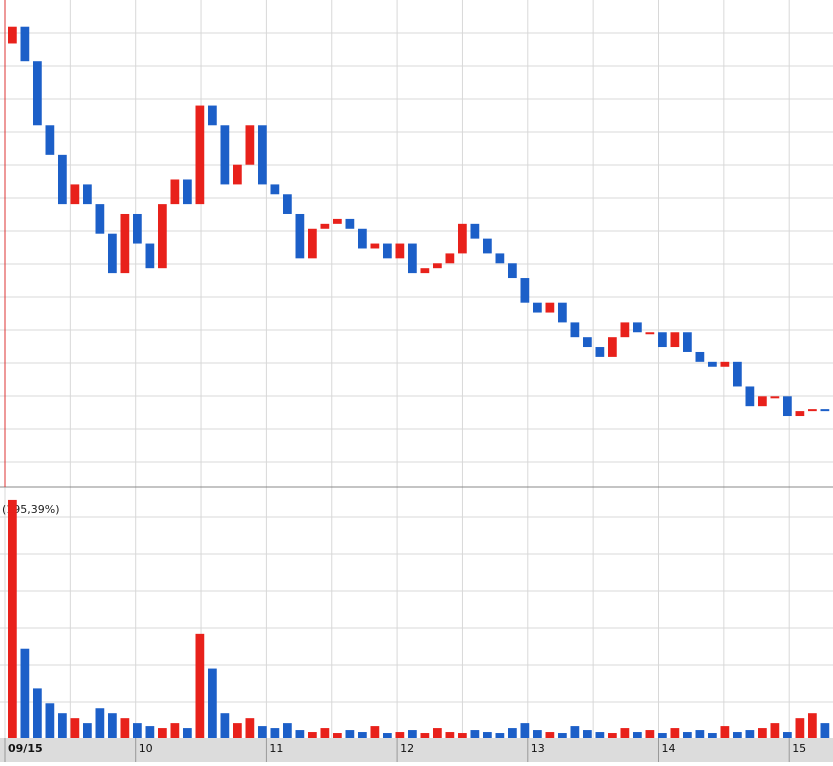 Image resolution: width=833 pixels, height=766 pixels. What do you see at coordinates (407, 748) in the screenshot?
I see `x-tick-label: 12` at bounding box center [407, 748].